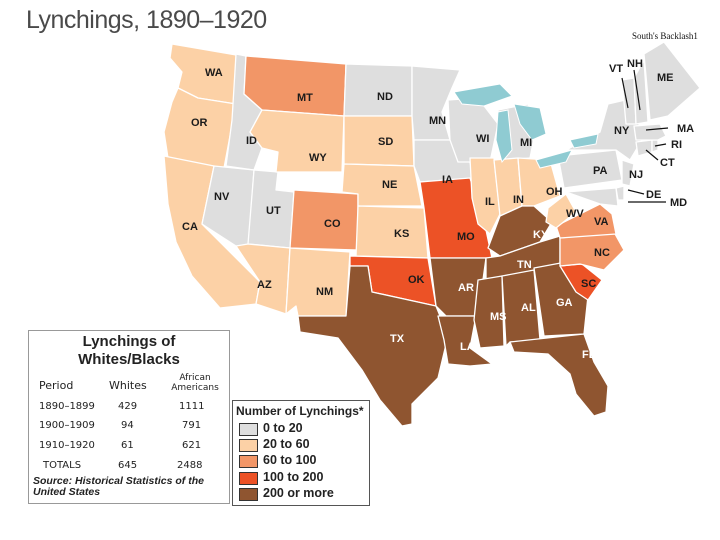 The width and height of the screenshot is (720, 540). I want to click on state-label-va: VA, so click(601, 222).